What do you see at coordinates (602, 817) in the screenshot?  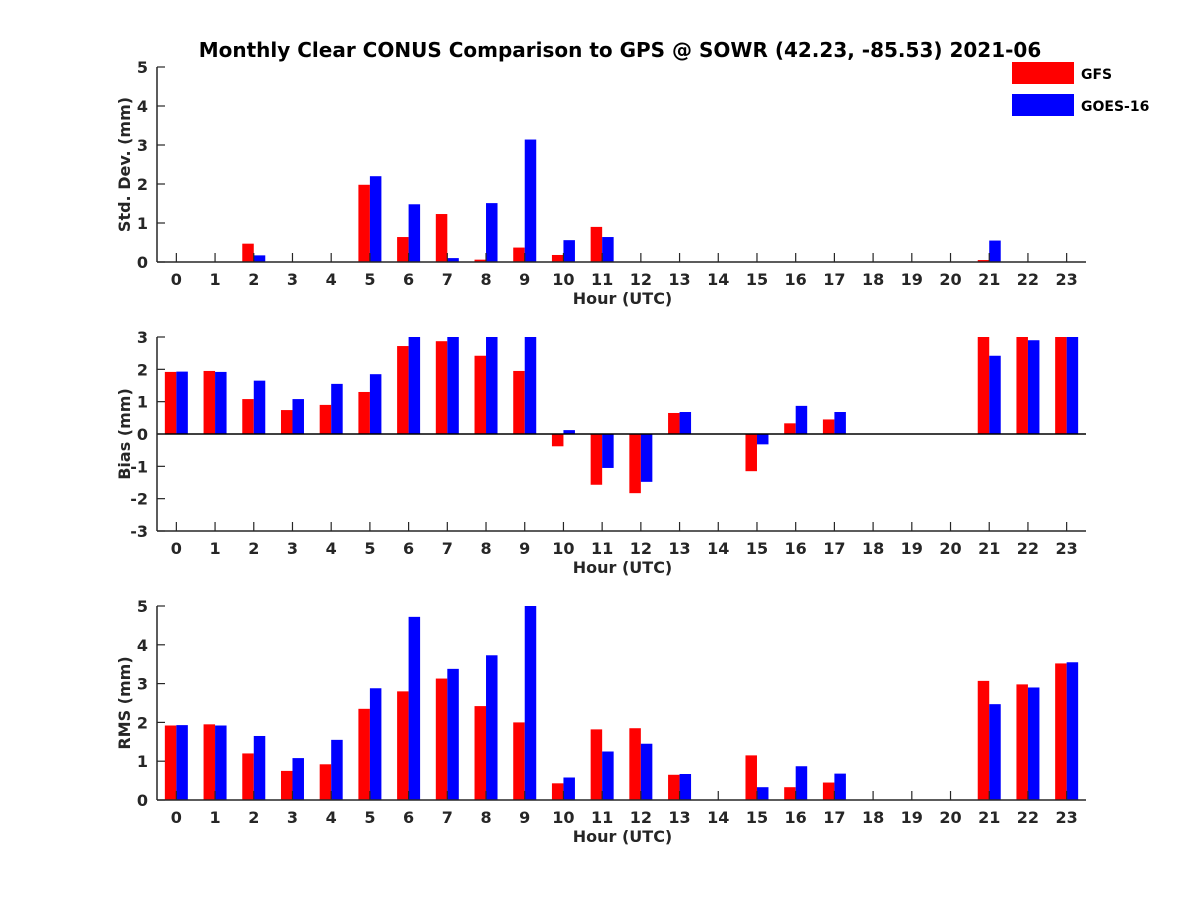 I see `x-tick-label: 11` at bounding box center [602, 817].